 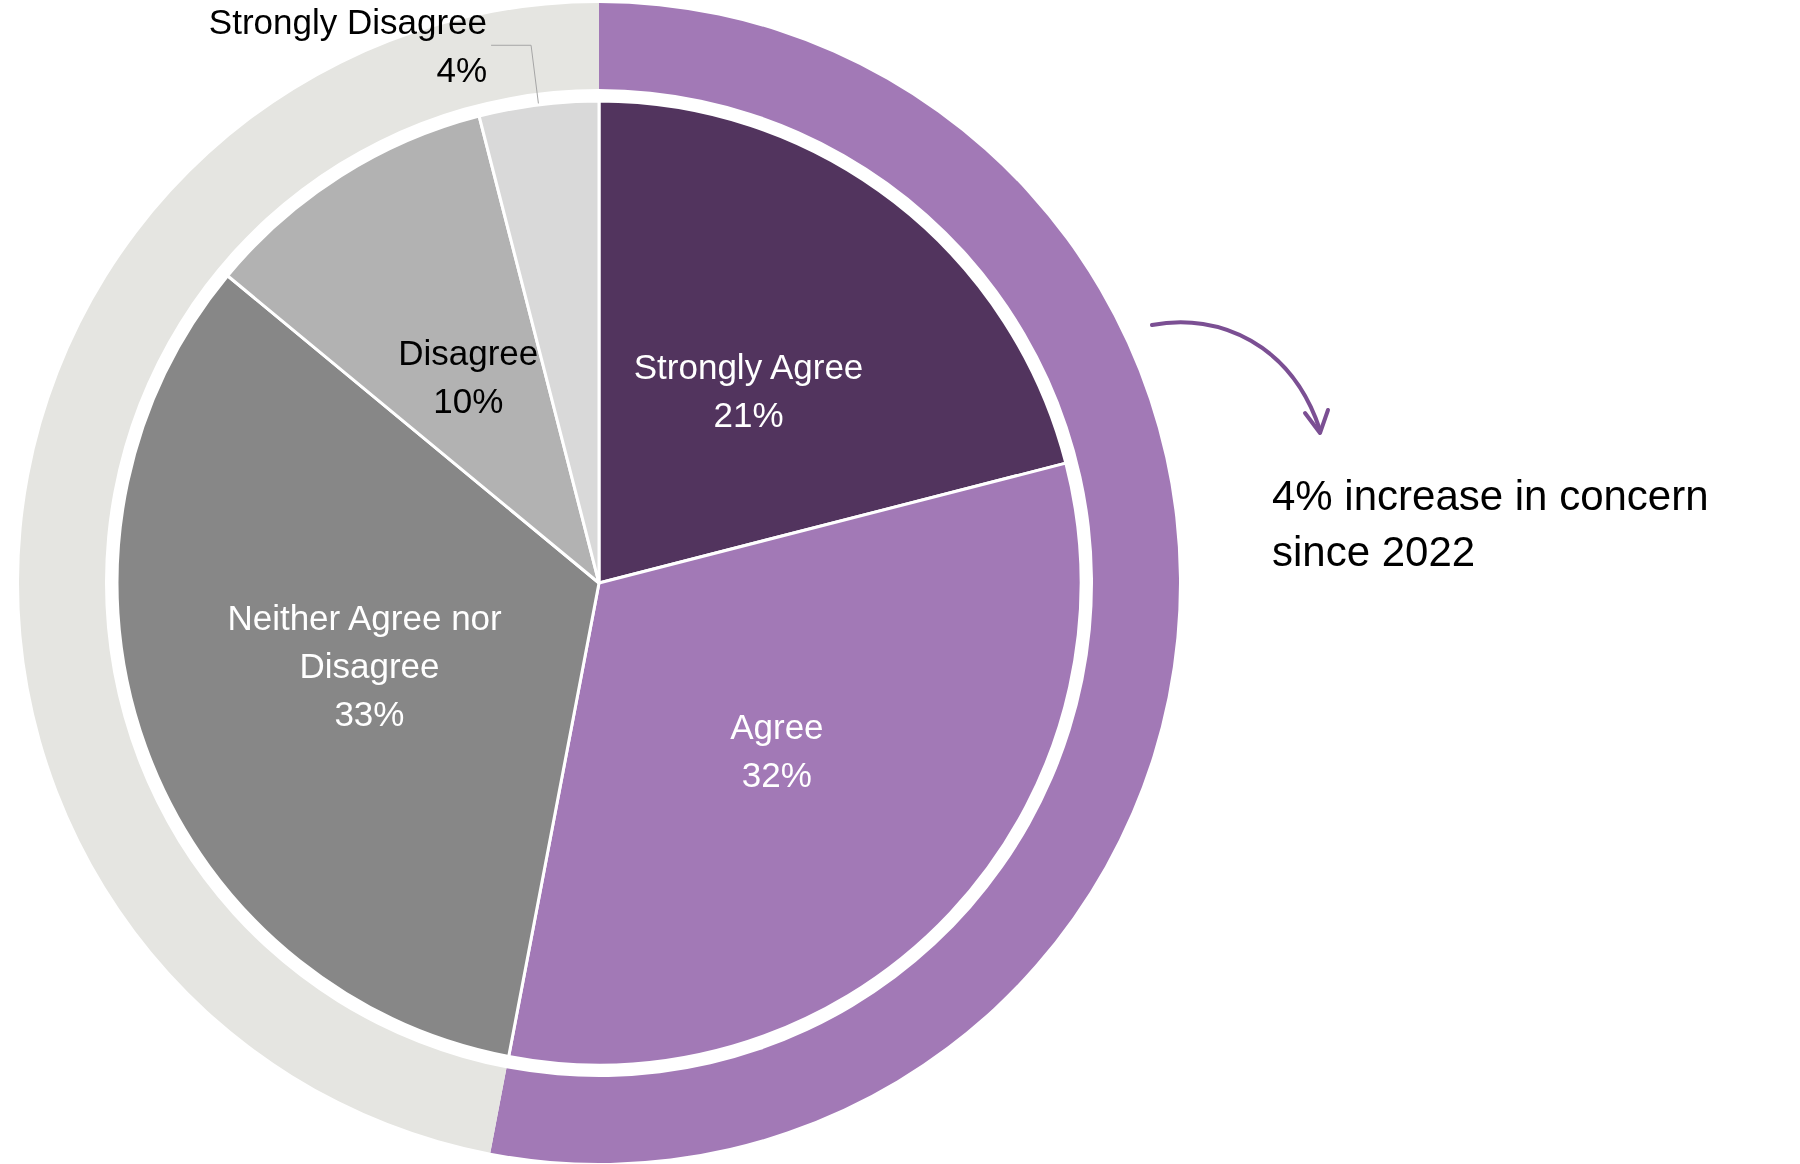 I want to click on slice-label: Agree, so click(x=777, y=726).